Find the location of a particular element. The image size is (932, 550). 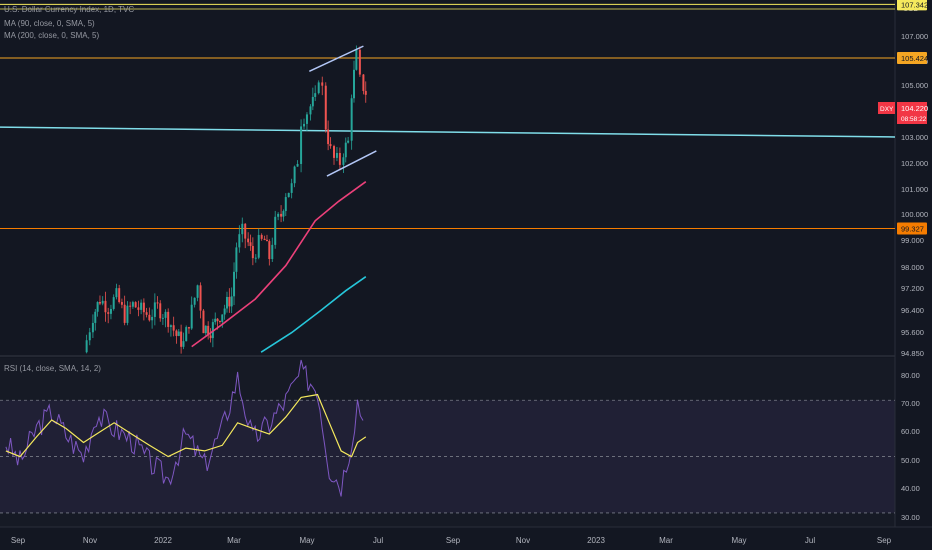

current-price-label: 104.220 is located at coordinates (914, 108).